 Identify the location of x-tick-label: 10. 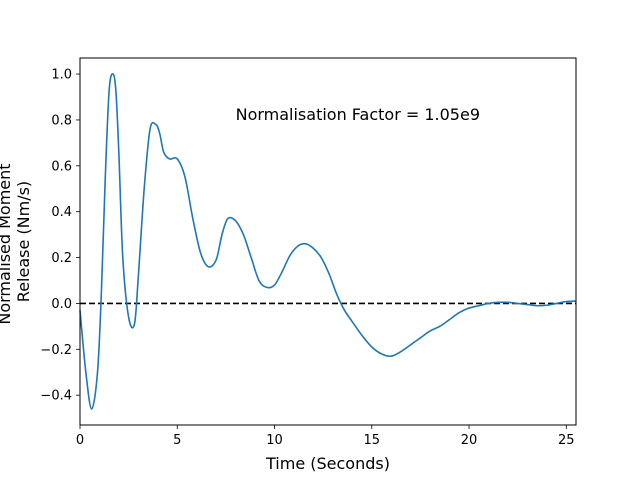
(274, 440).